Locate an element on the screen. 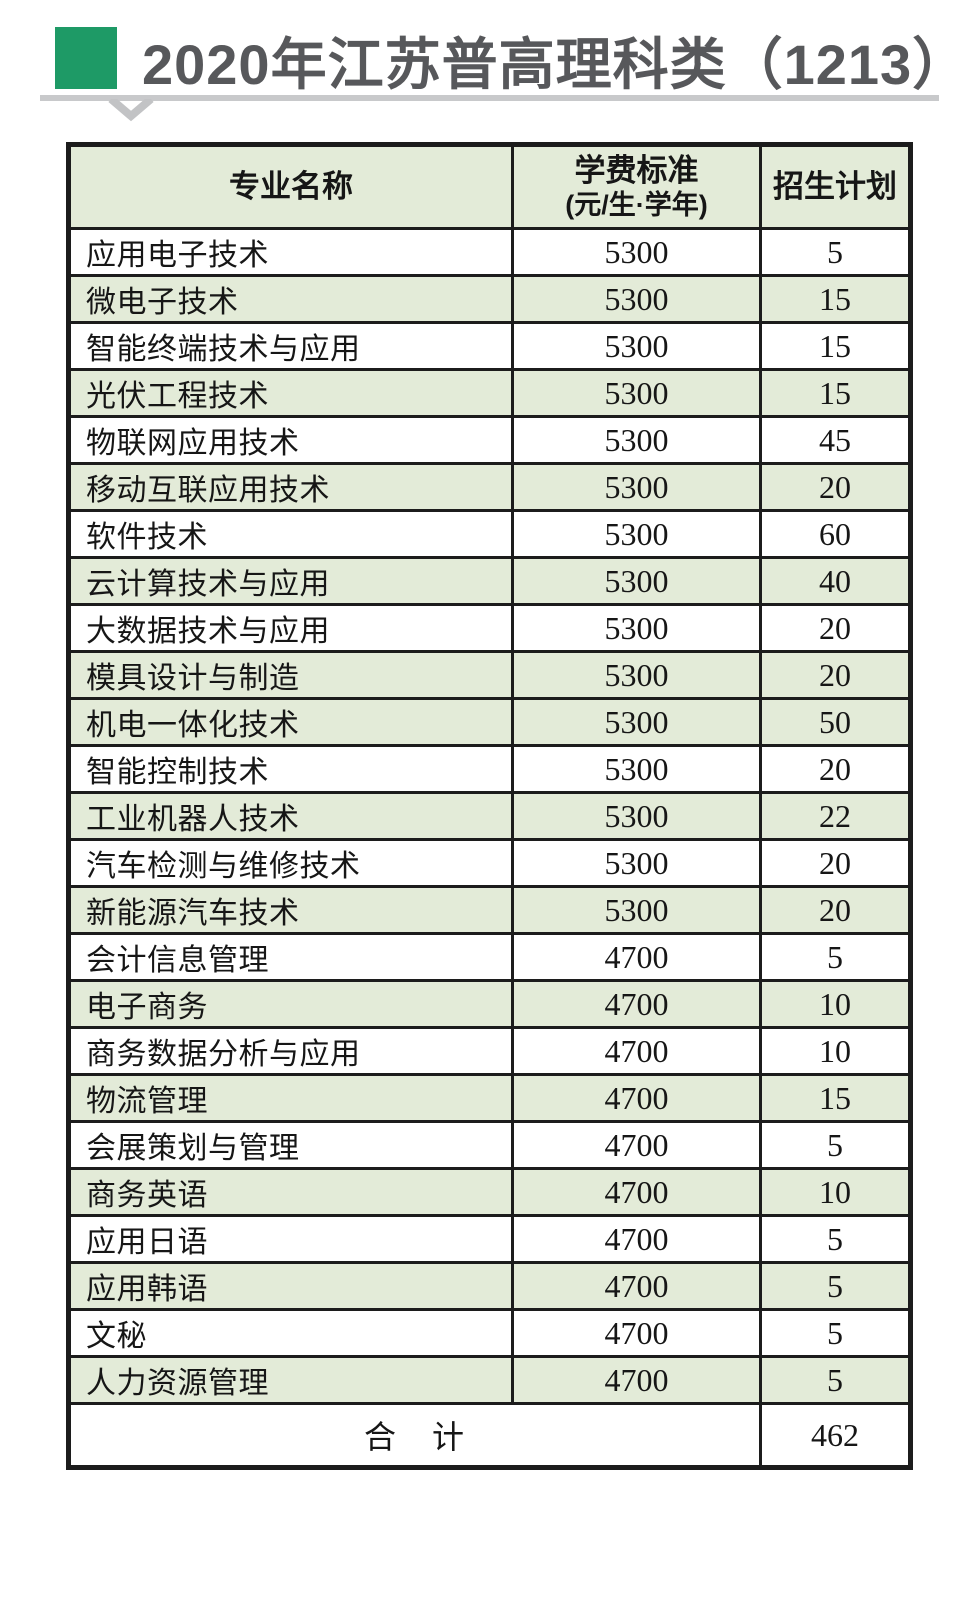  total-label: 合 计 is located at coordinates (414, 1435).